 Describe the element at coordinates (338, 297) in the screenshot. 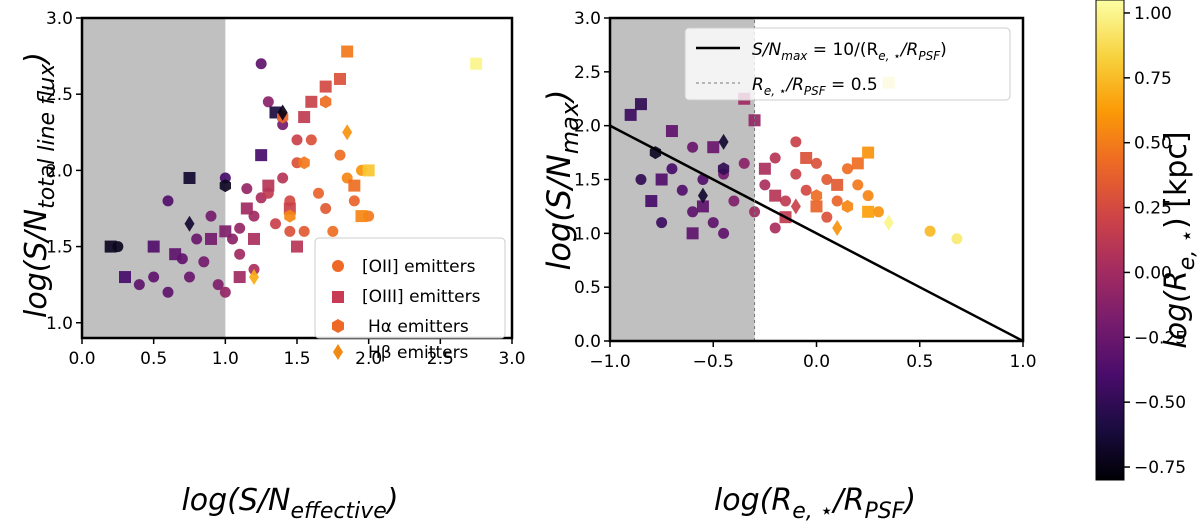

I see `legend-square-marker` at that location.